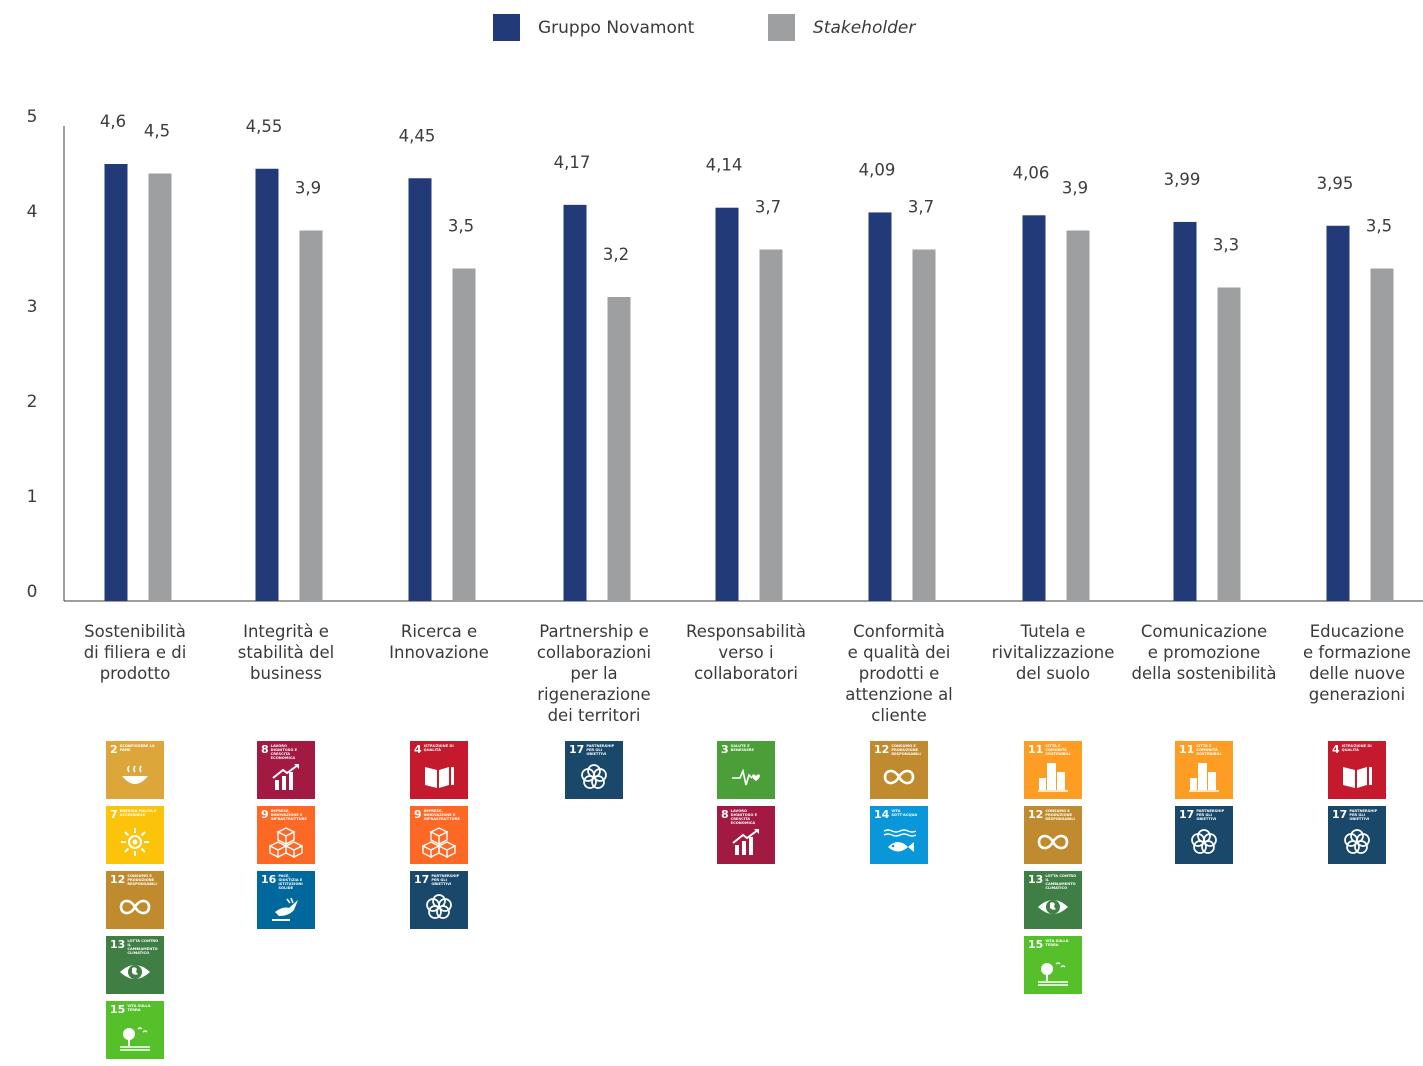 Image resolution: width=1423 pixels, height=1066 pixels. What do you see at coordinates (439, 631) in the screenshot?
I see `category-label-line: Ricerca e` at bounding box center [439, 631].